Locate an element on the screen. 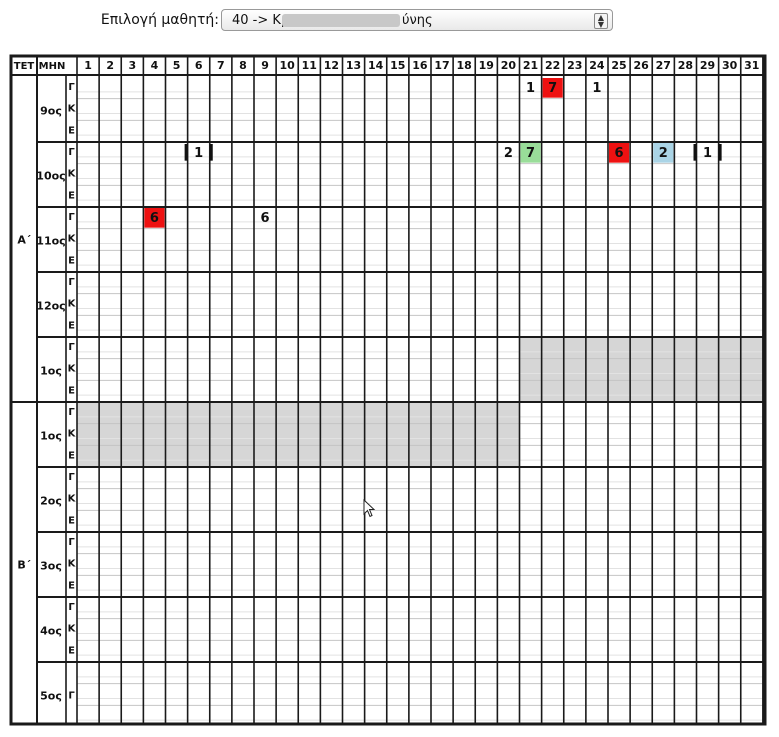 Image resolution: width=779 pixels, height=737 pixels. term-label: Α΄ is located at coordinates (24, 240).